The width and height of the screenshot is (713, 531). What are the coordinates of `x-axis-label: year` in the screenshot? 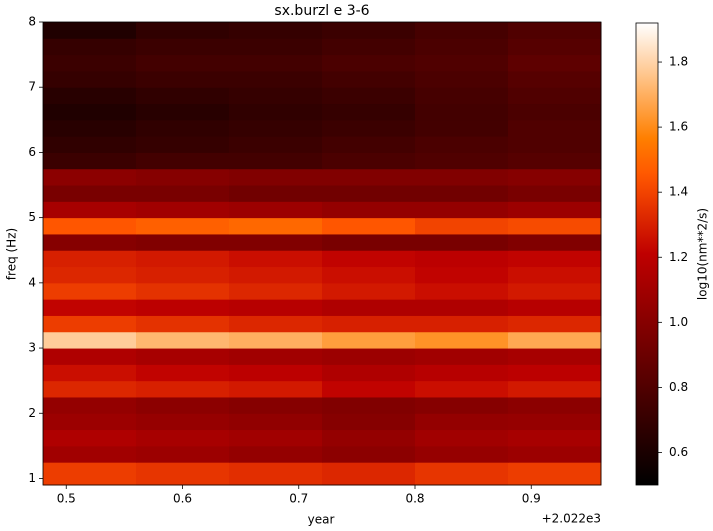 It's located at (321, 520).